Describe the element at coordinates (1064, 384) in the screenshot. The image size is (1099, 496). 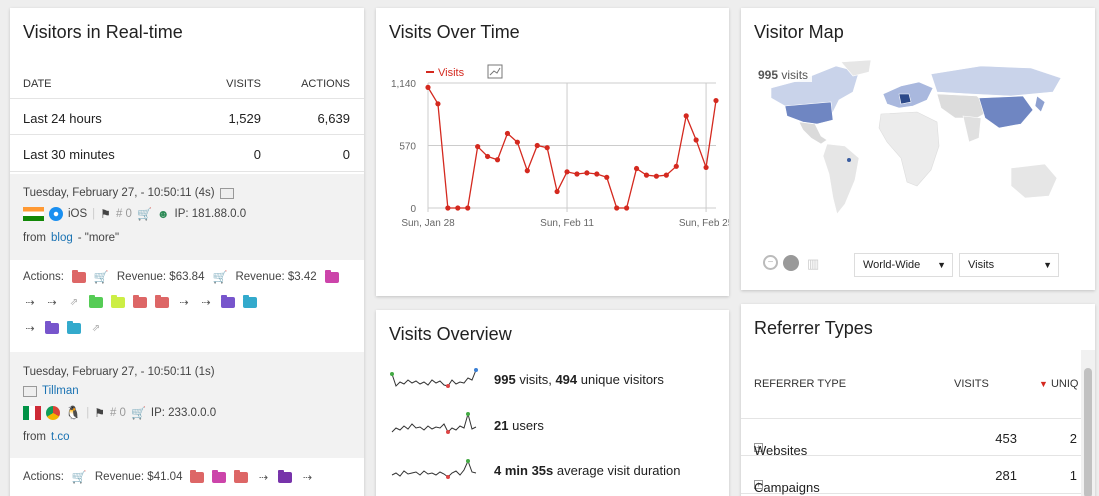
I see `header-unique-label: UNIQ VISITO` at that location.